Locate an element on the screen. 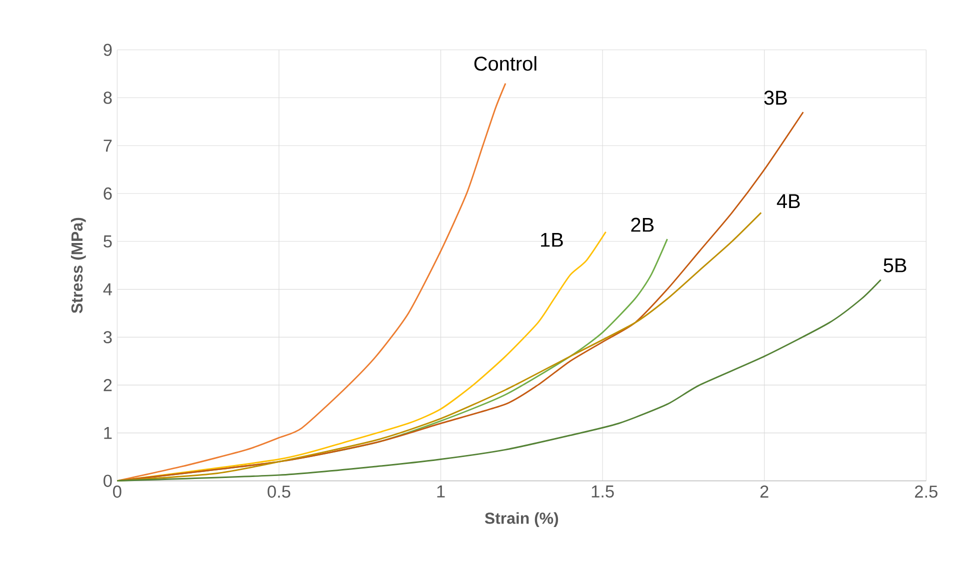 The image size is (956, 583). x-tick-label: 2 is located at coordinates (764, 492).